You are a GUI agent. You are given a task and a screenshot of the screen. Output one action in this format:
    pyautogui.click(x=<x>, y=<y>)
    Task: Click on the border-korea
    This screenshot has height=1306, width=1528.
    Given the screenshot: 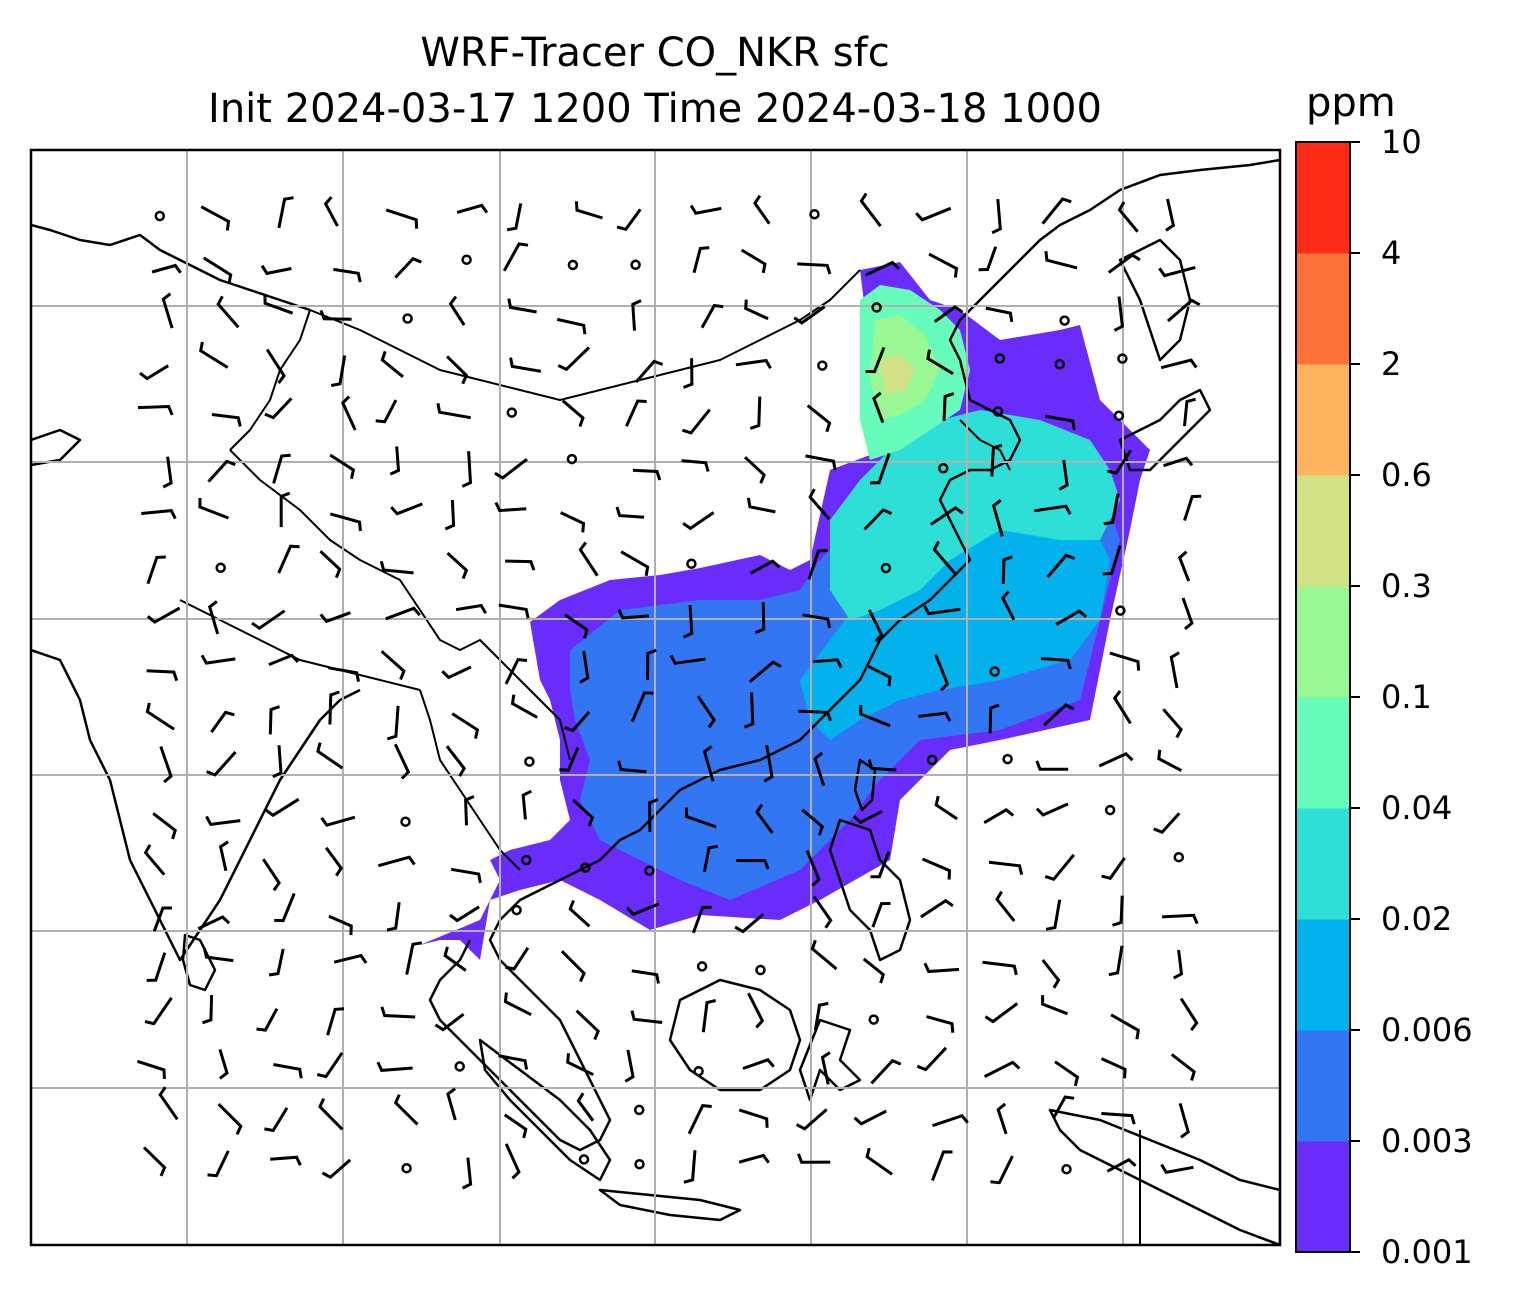 What is the action you would take?
    pyautogui.click(x=985, y=445)
    